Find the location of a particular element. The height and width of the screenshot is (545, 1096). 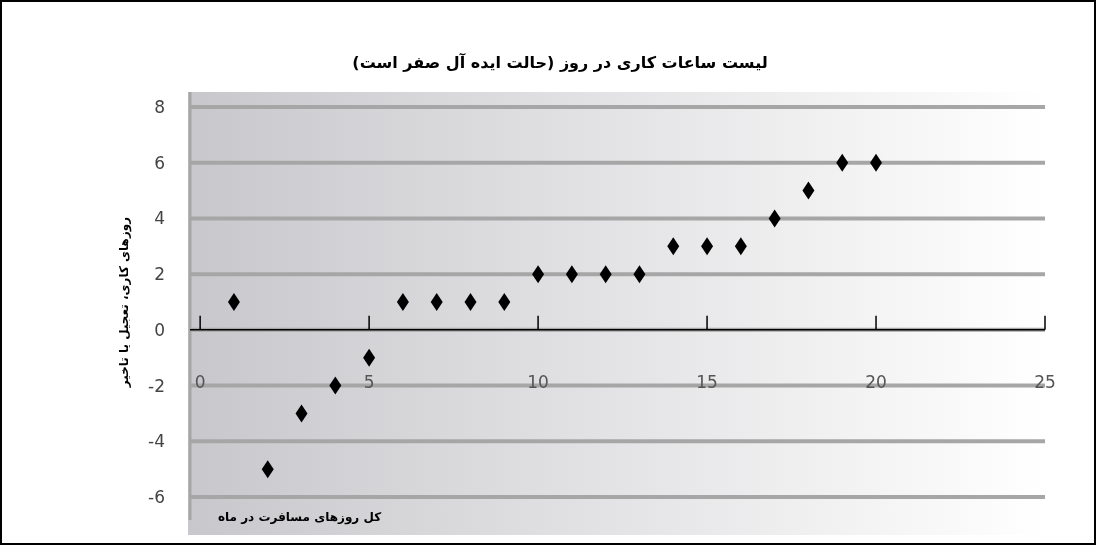

y-tick-label: -2 is located at coordinates (156, 385).